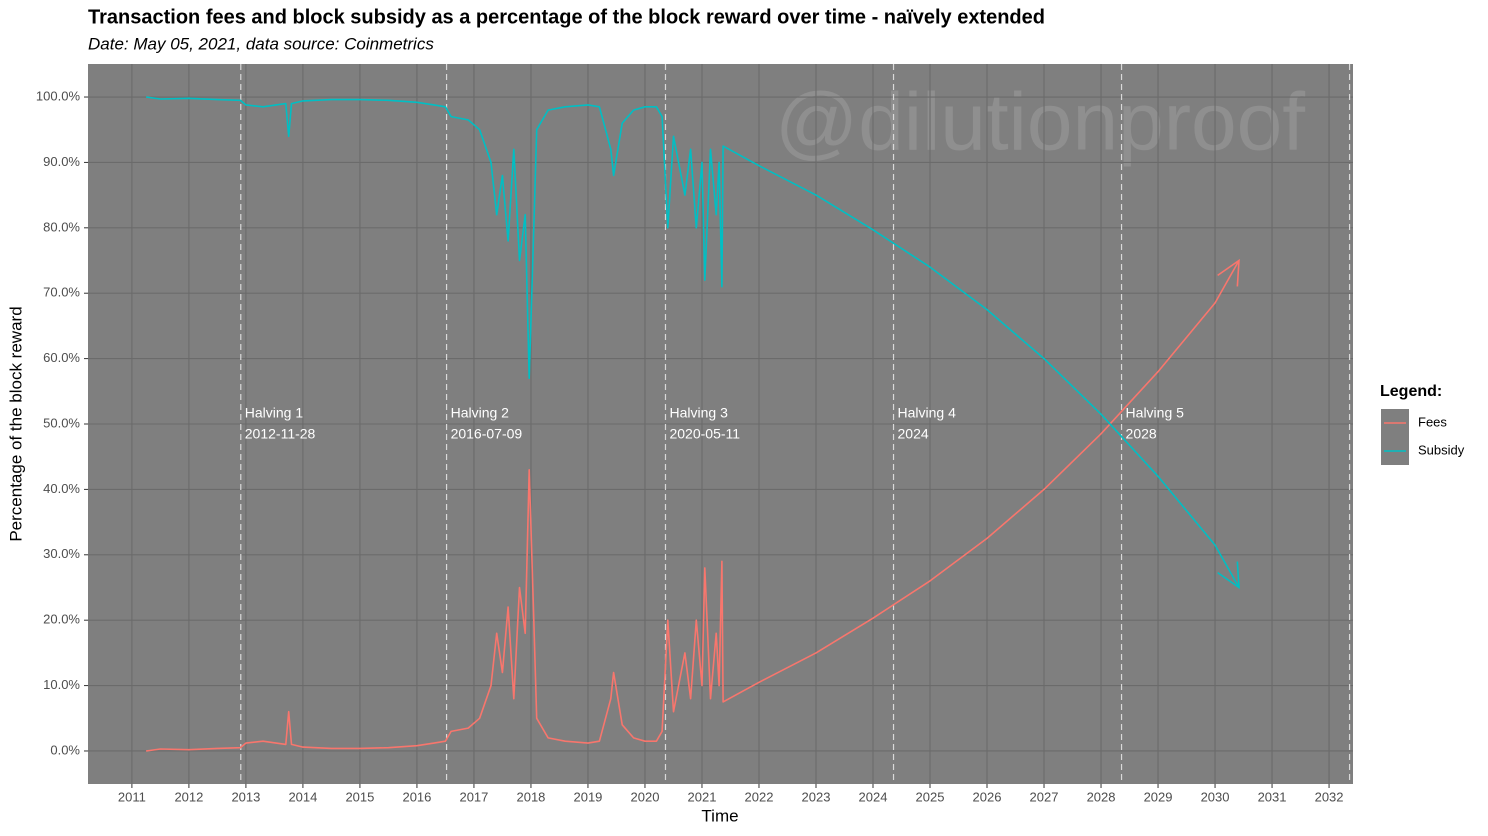 The width and height of the screenshot is (1488, 836). I want to click on x-tick-label: 2019, so click(587, 796).